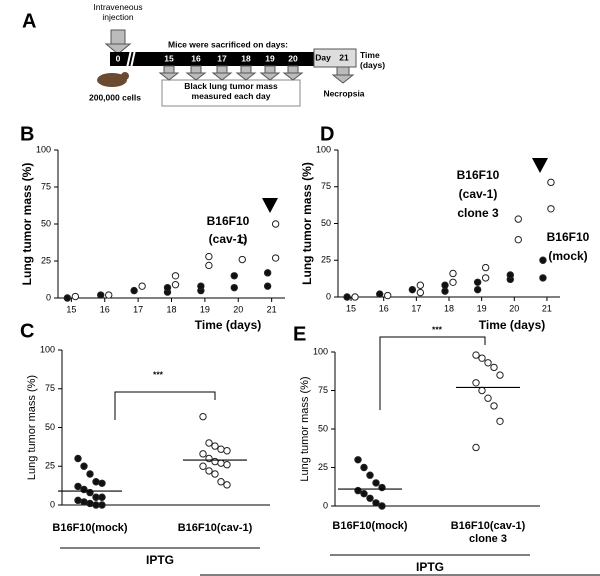 This screenshot has width=600, height=576. What do you see at coordinates (158, 374) in the screenshot?
I see `significance-label: ***` at bounding box center [158, 374].